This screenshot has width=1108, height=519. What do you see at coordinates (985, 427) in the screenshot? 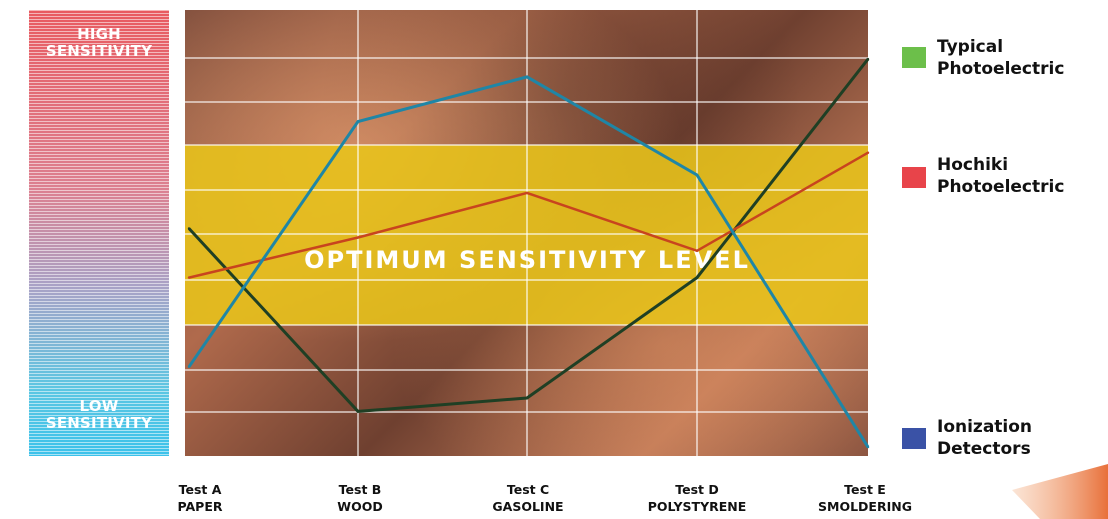
I see `legend-label-ionization-detectors-line-1: Ionization` at bounding box center [985, 427].